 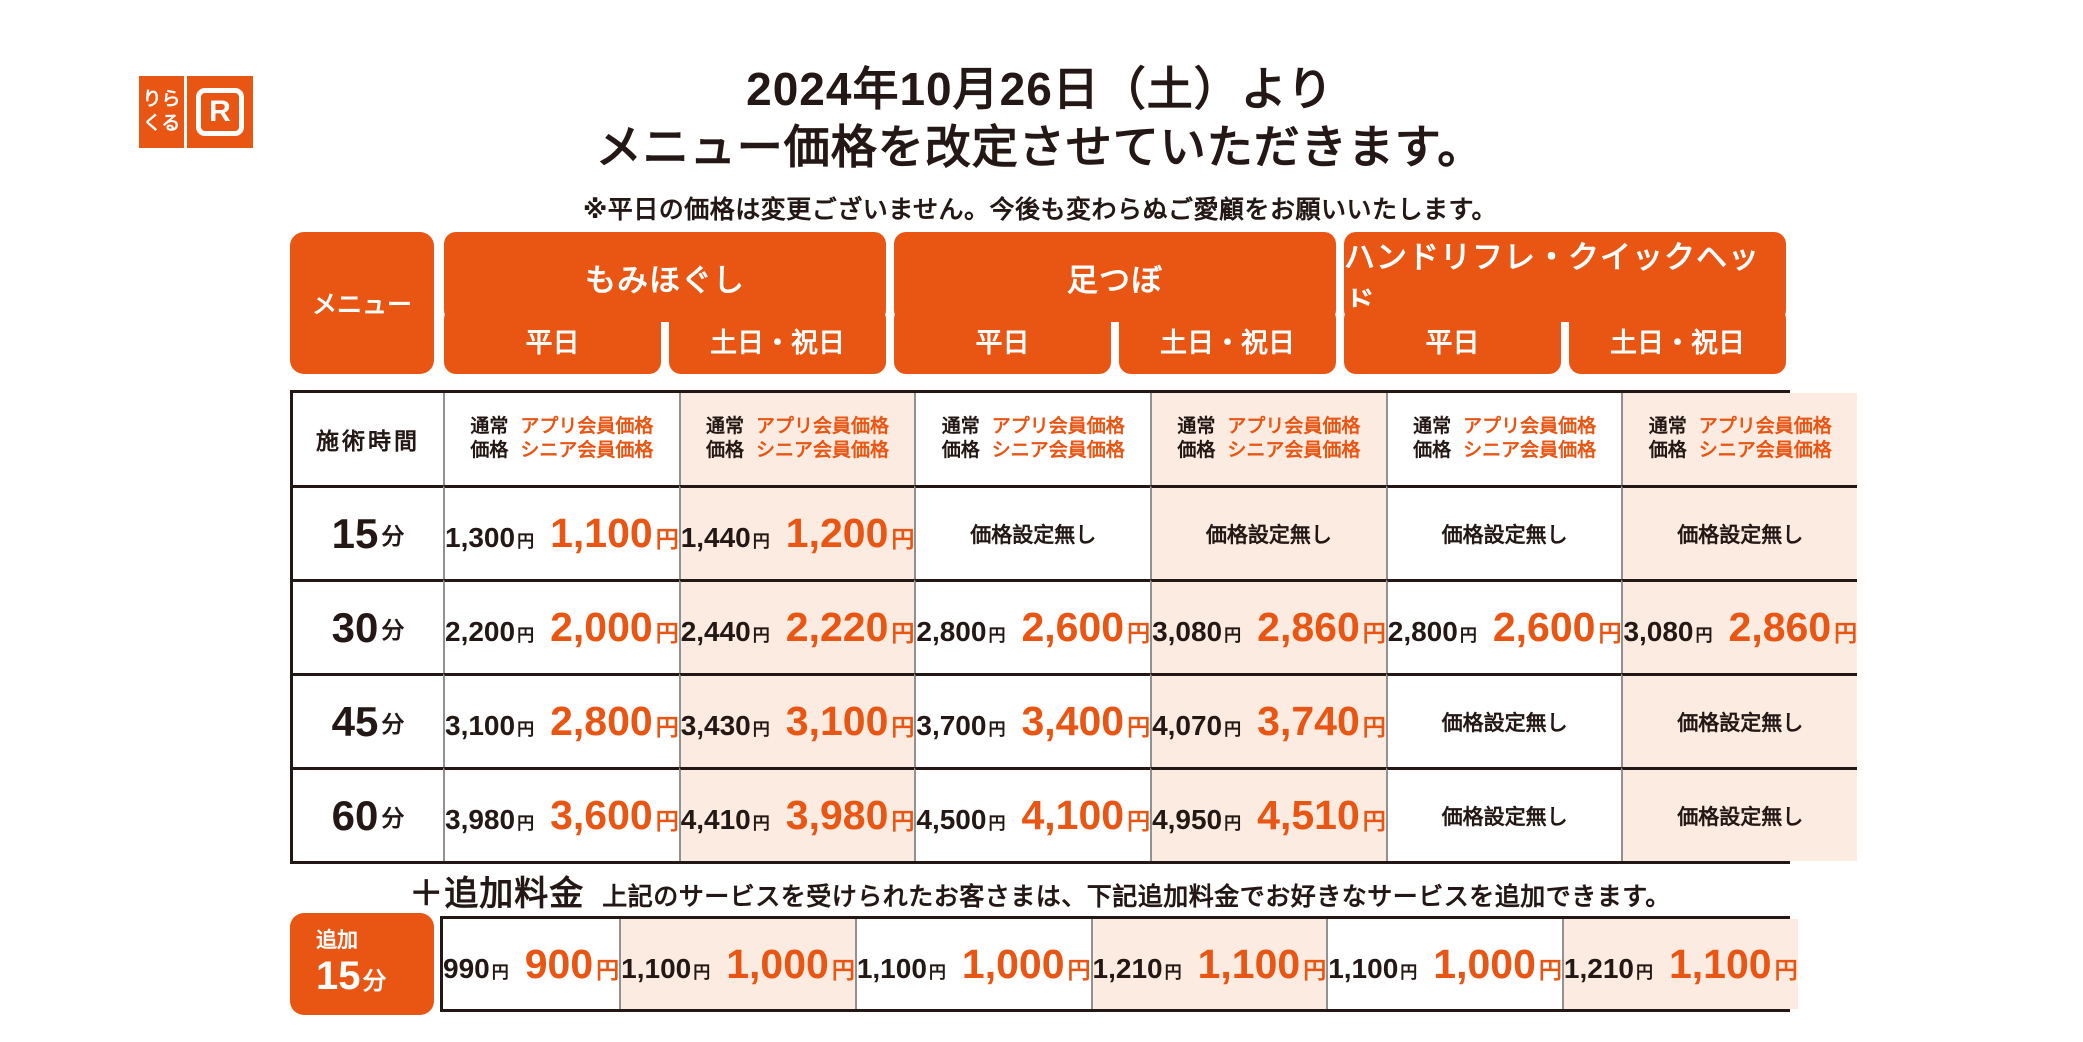 I want to click on price-cell: 1,300 円 1,100 円, so click(x=561, y=532).